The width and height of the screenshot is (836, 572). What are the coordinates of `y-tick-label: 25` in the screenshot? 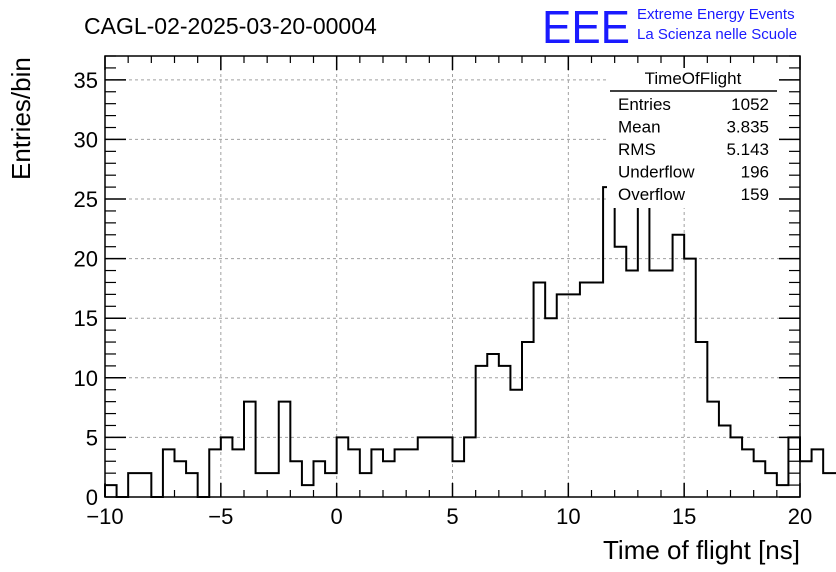 It's located at (86, 199).